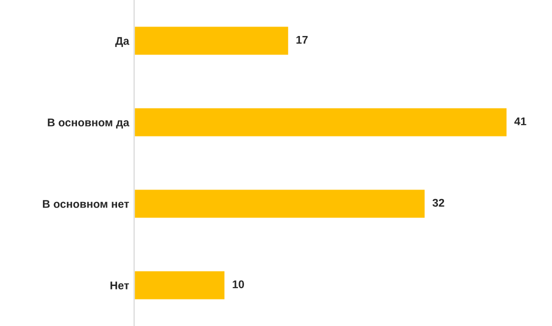 This screenshot has width=552, height=326. What do you see at coordinates (302, 40) in the screenshot?
I see `data-label: 17` at bounding box center [302, 40].